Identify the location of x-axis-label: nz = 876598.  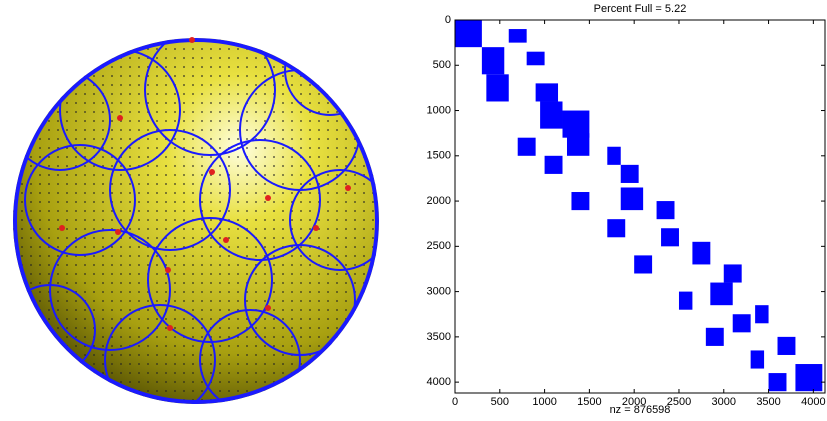
(640, 410).